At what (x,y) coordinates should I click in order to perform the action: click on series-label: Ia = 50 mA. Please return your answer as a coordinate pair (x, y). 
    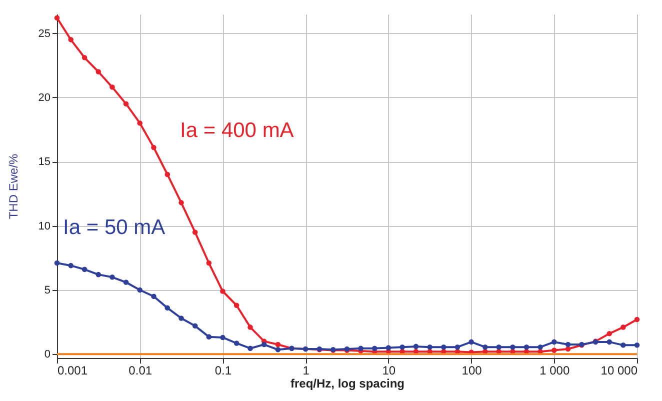
    Looking at the image, I should click on (114, 227).